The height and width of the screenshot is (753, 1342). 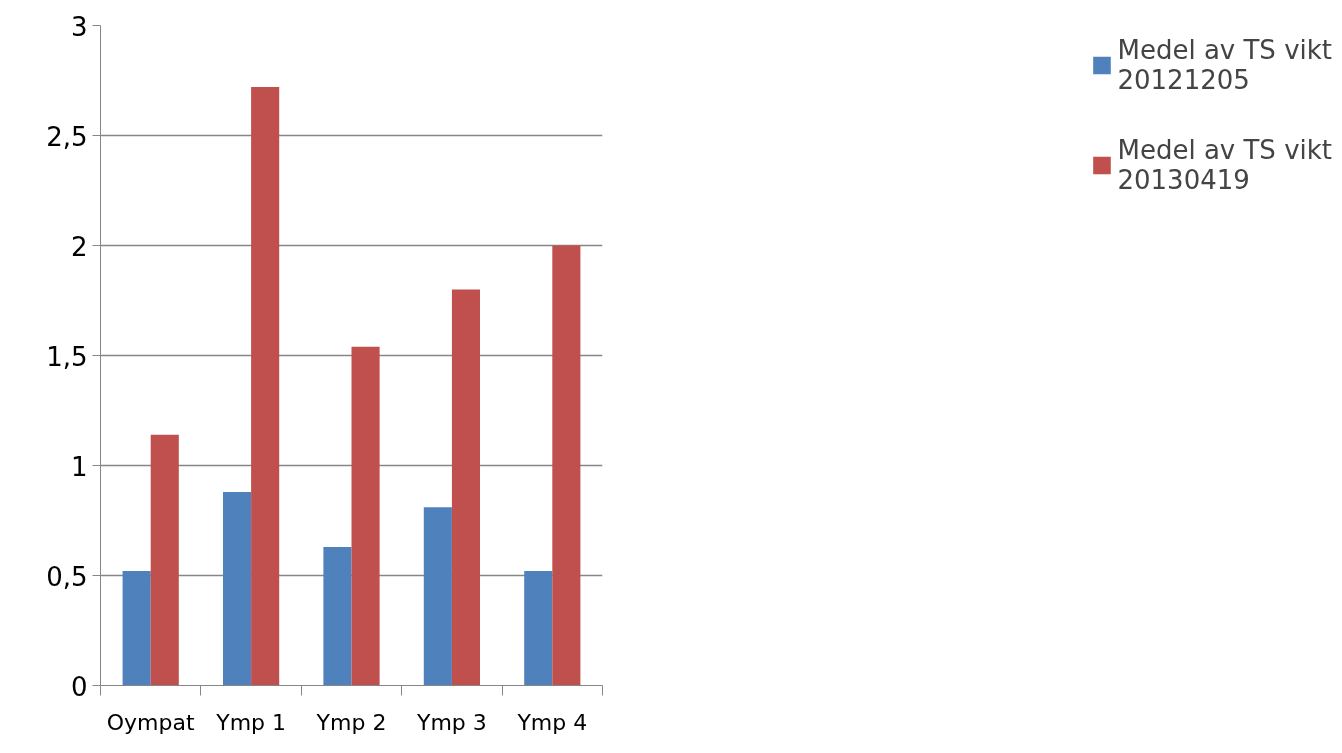 I want to click on y-tick-label: 0,5, so click(x=67, y=576).